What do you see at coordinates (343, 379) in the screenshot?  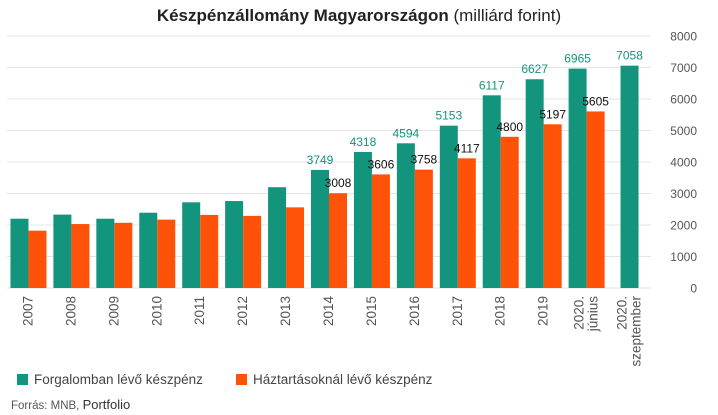 I see `legend-label-haztartasoknal: Háztartásoknál lévő készpénz` at bounding box center [343, 379].